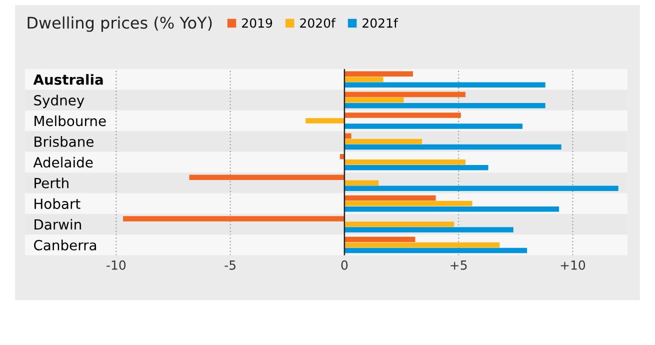 The height and width of the screenshot is (345, 655). I want to click on y-tick-label: Australia, so click(68, 79).